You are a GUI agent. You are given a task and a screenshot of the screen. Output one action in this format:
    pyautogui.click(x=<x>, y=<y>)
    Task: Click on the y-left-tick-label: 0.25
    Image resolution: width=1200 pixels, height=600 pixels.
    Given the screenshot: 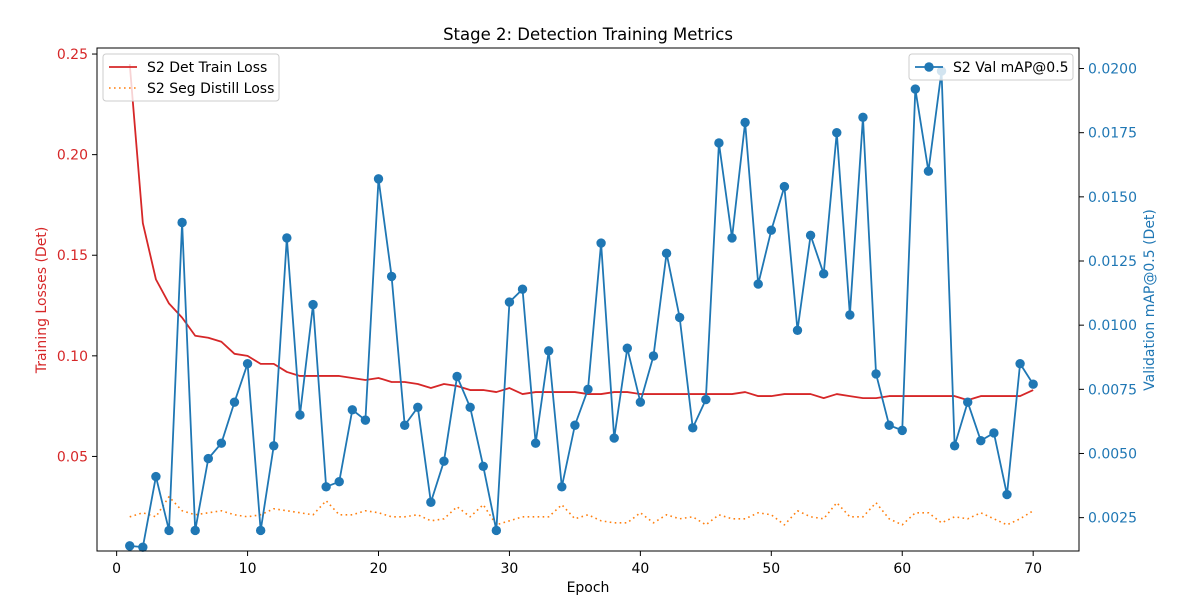 What is the action you would take?
    pyautogui.click(x=72, y=55)
    